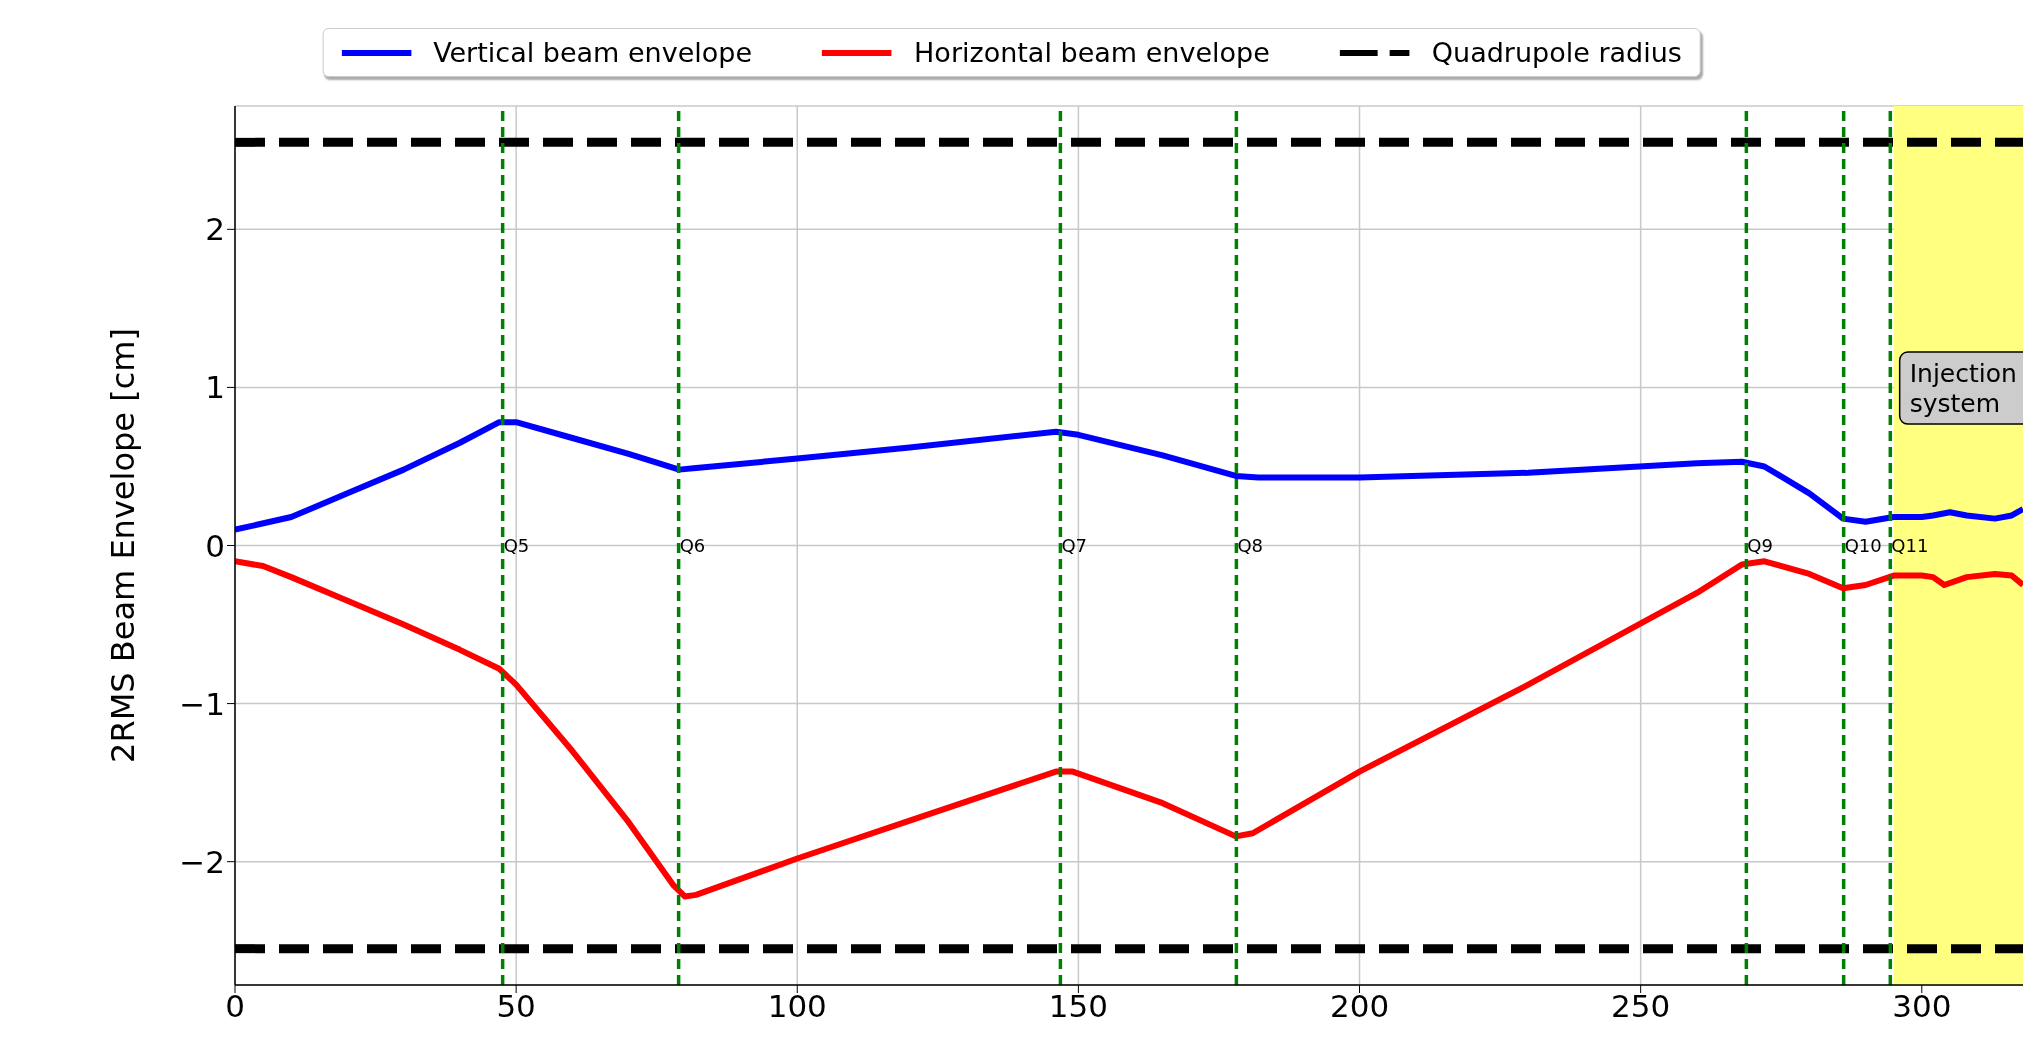 This screenshot has height=1041, width=2023. Describe the element at coordinates (1641, 1006) in the screenshot. I see `x-tick-label: 250` at that location.